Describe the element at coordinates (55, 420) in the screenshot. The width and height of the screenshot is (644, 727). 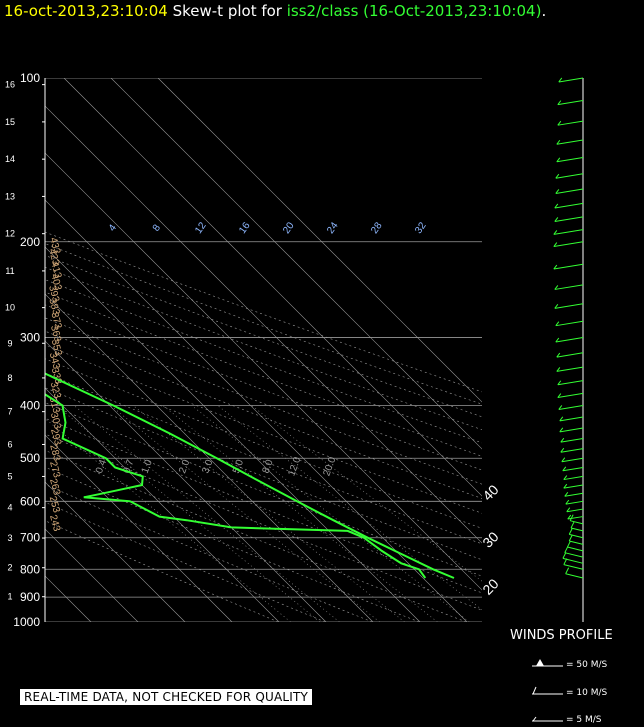
I see `dry-adiabat-label-303: 303` at that location.